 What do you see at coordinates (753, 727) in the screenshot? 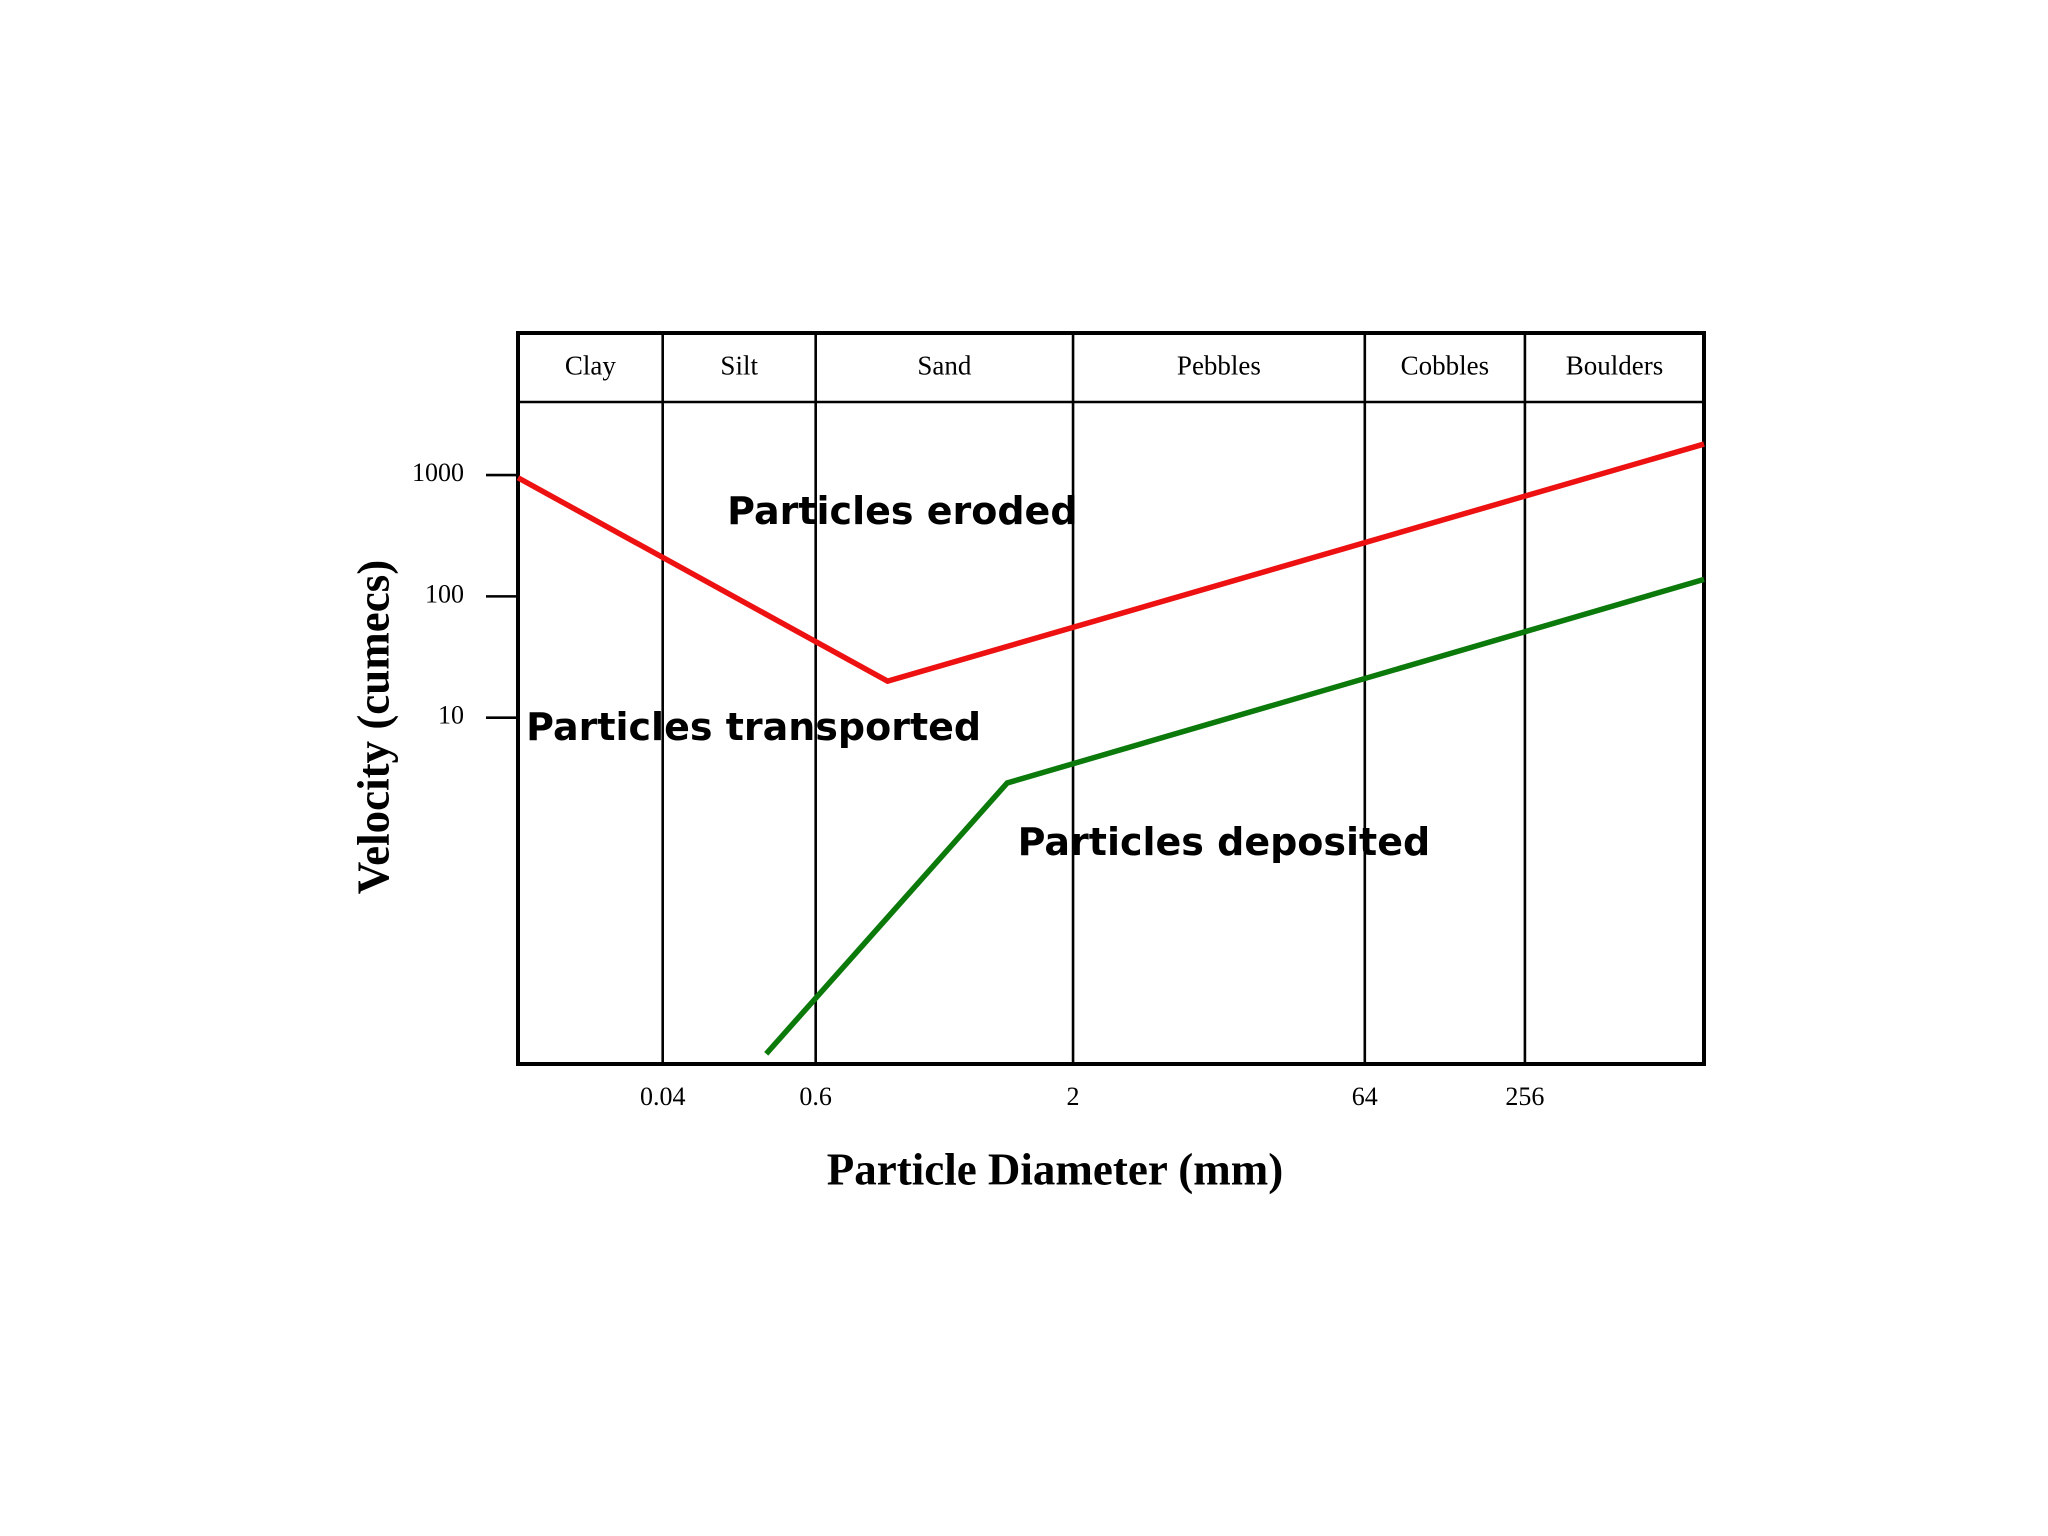
I see `region-annotation: Particles transported` at bounding box center [753, 727].